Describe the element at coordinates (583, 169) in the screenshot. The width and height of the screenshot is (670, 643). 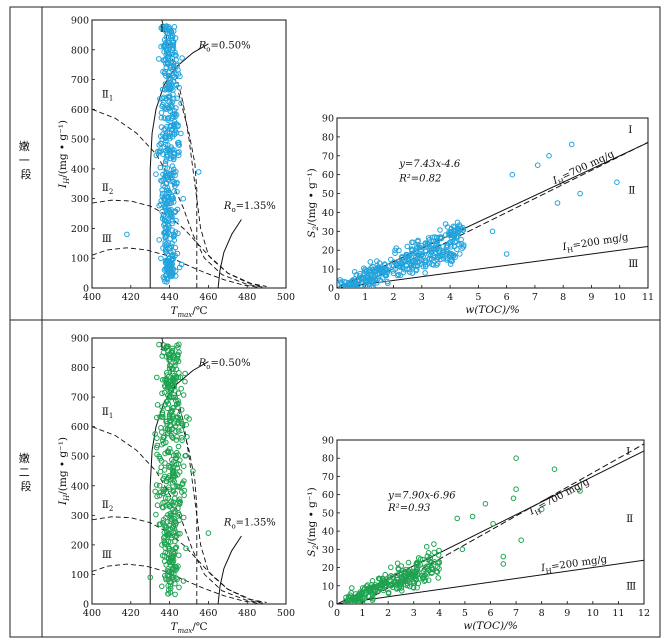
I see `r1-right-boundary-label: IH=700 mg/g` at that location.